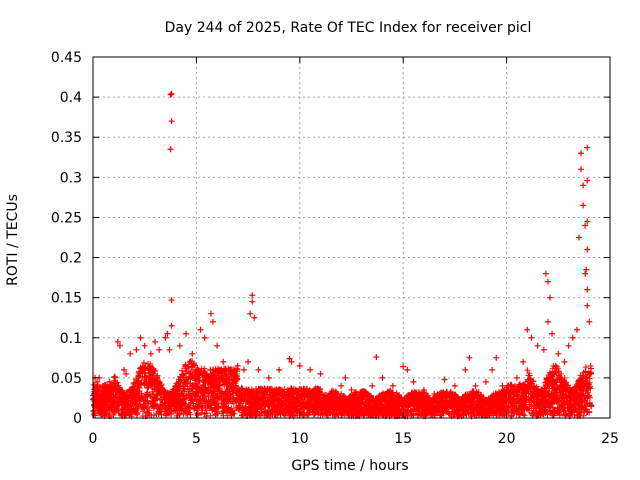 The width and height of the screenshot is (640, 480). What do you see at coordinates (71, 259) in the screenshot?
I see `y-tick-label: 0.2` at bounding box center [71, 259].